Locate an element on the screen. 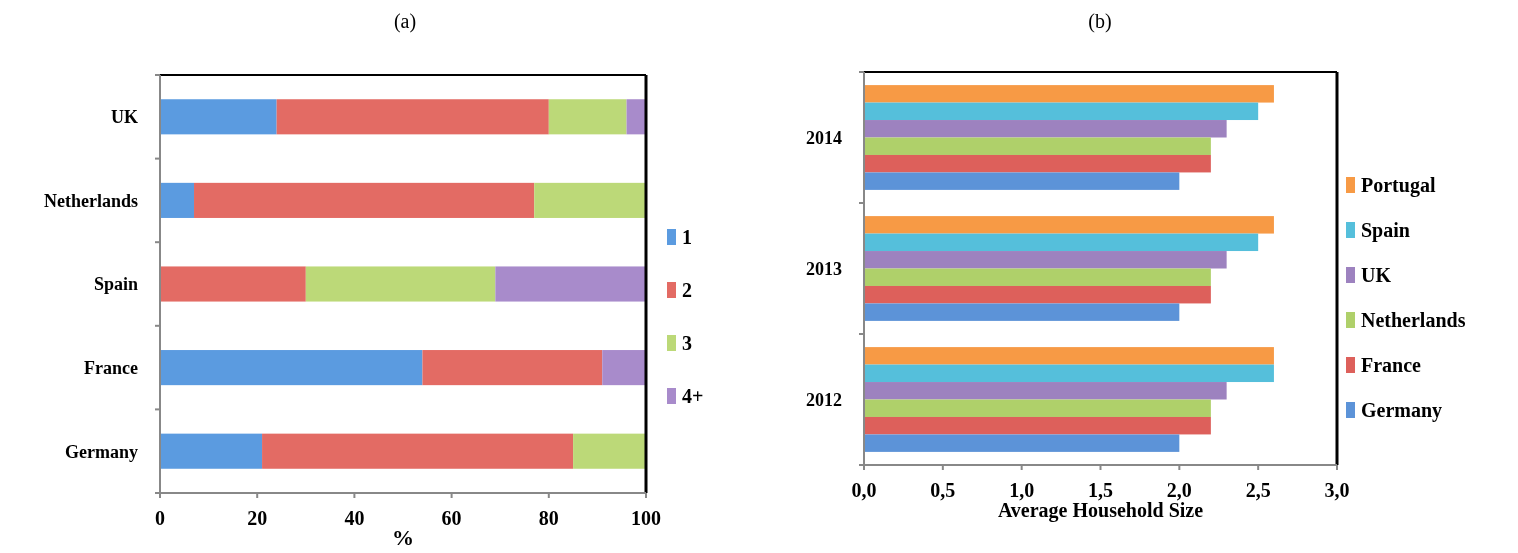  x-tick-label: 3,0 is located at coordinates (1337, 490).